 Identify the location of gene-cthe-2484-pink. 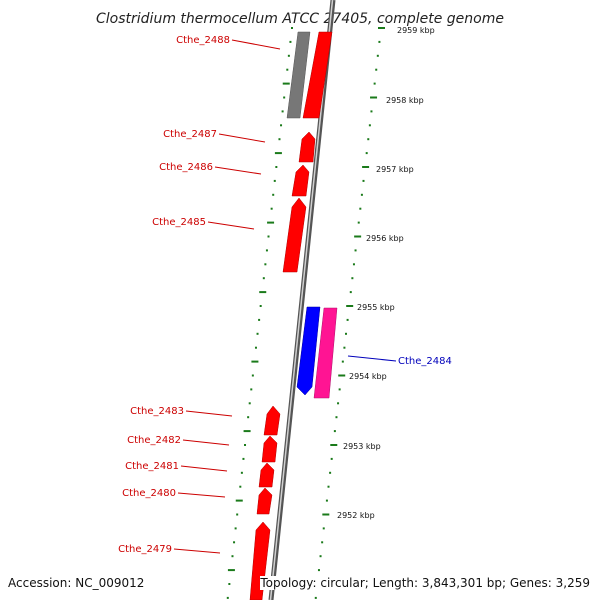
(325, 353).